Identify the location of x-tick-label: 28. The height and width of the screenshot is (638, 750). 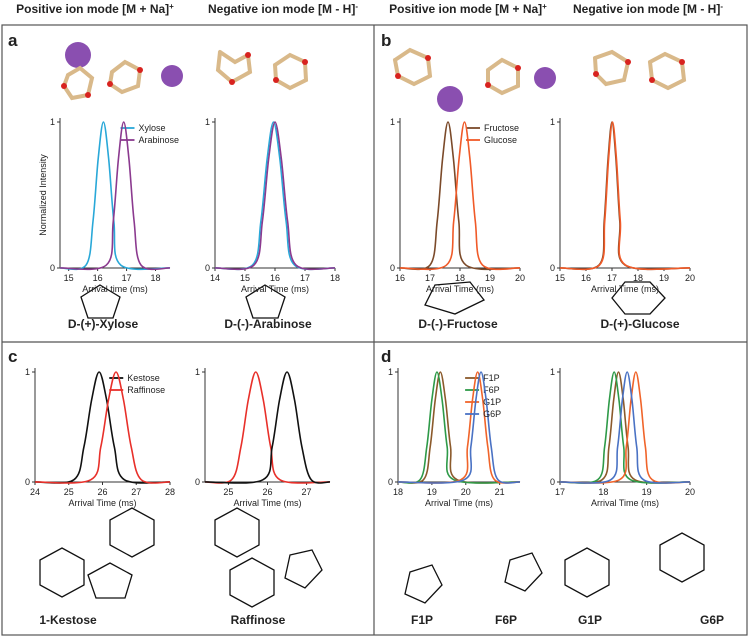
(170, 492).